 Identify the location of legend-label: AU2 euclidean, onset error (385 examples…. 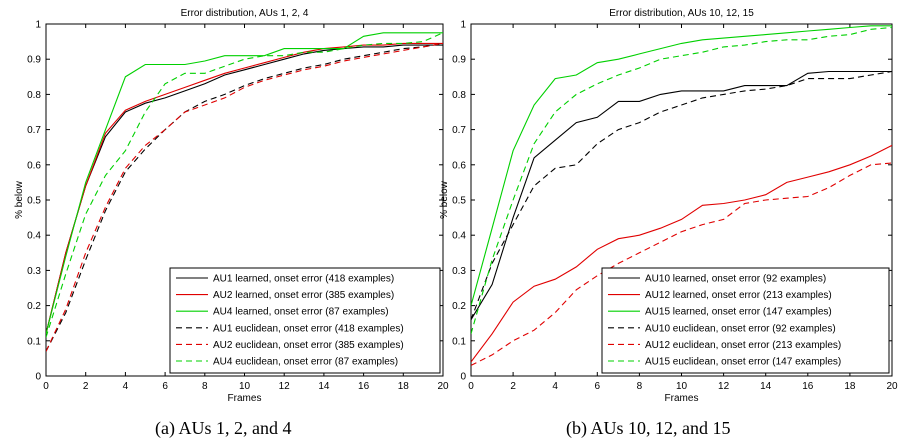
(308, 345).